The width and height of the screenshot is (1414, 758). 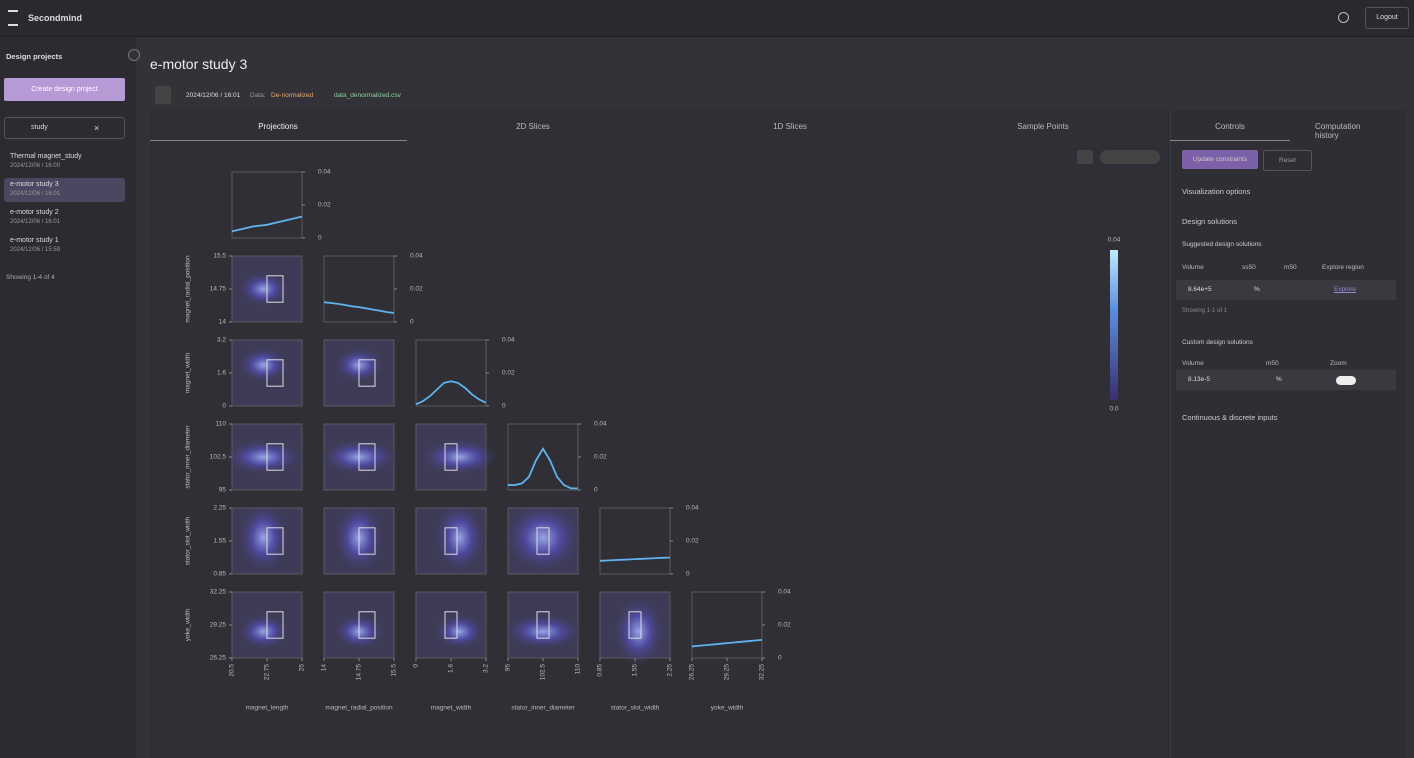 What do you see at coordinates (1346, 380) in the screenshot?
I see `zoom-toggle` at bounding box center [1346, 380].